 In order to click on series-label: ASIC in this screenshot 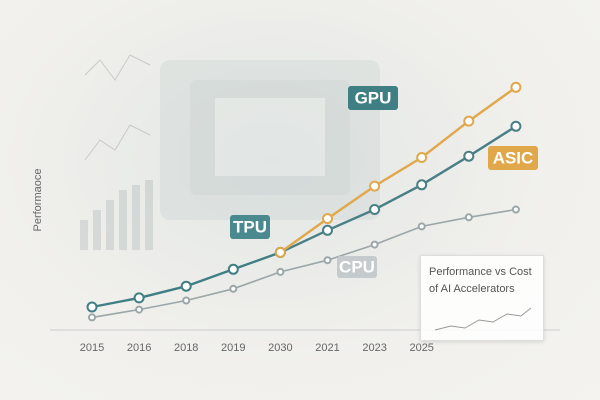, I will do `click(513, 157)`.